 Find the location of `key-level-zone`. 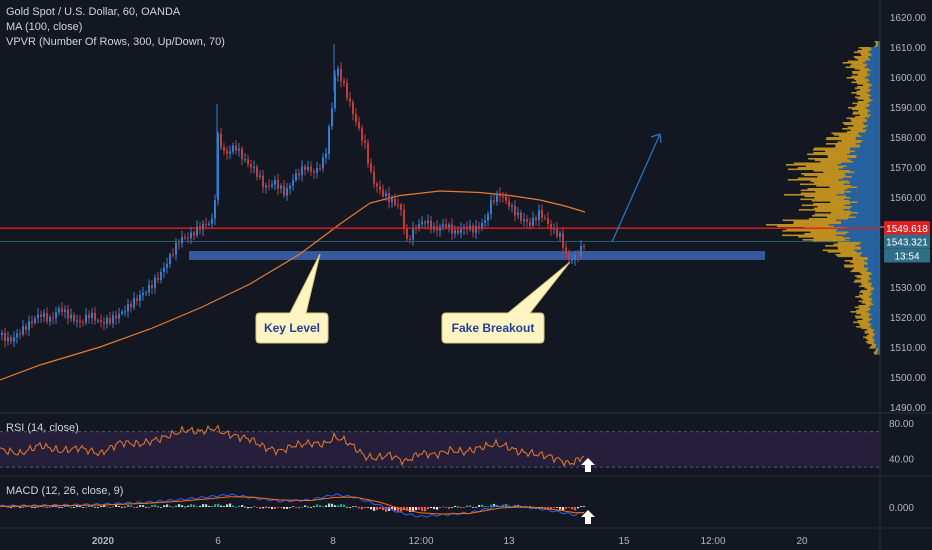

key-level-zone is located at coordinates (440, 250).